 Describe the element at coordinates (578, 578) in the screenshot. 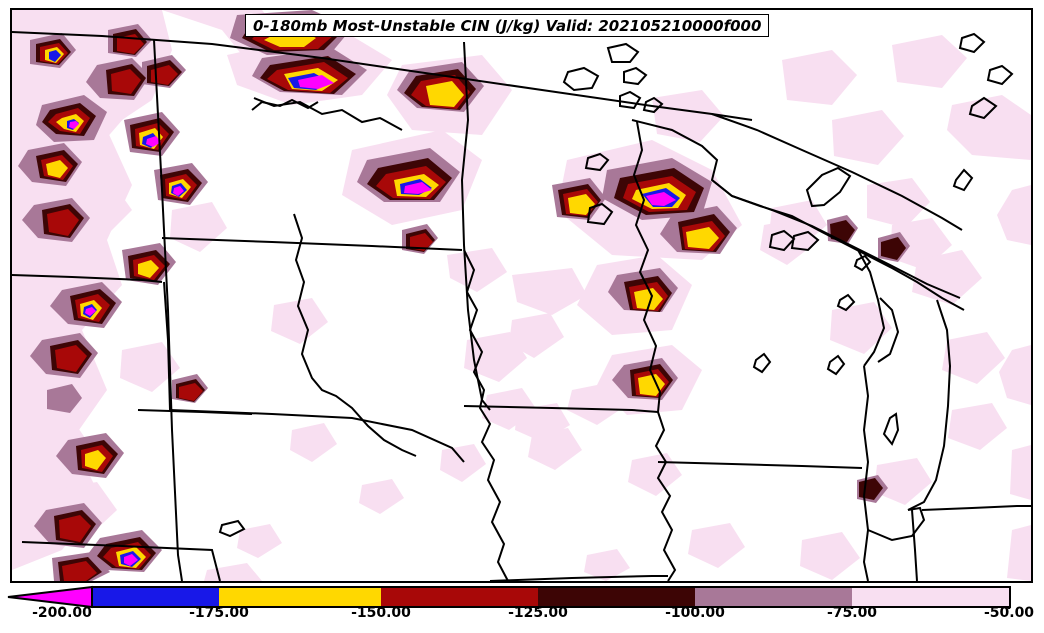

I see `border-iowa-missouri` at that location.